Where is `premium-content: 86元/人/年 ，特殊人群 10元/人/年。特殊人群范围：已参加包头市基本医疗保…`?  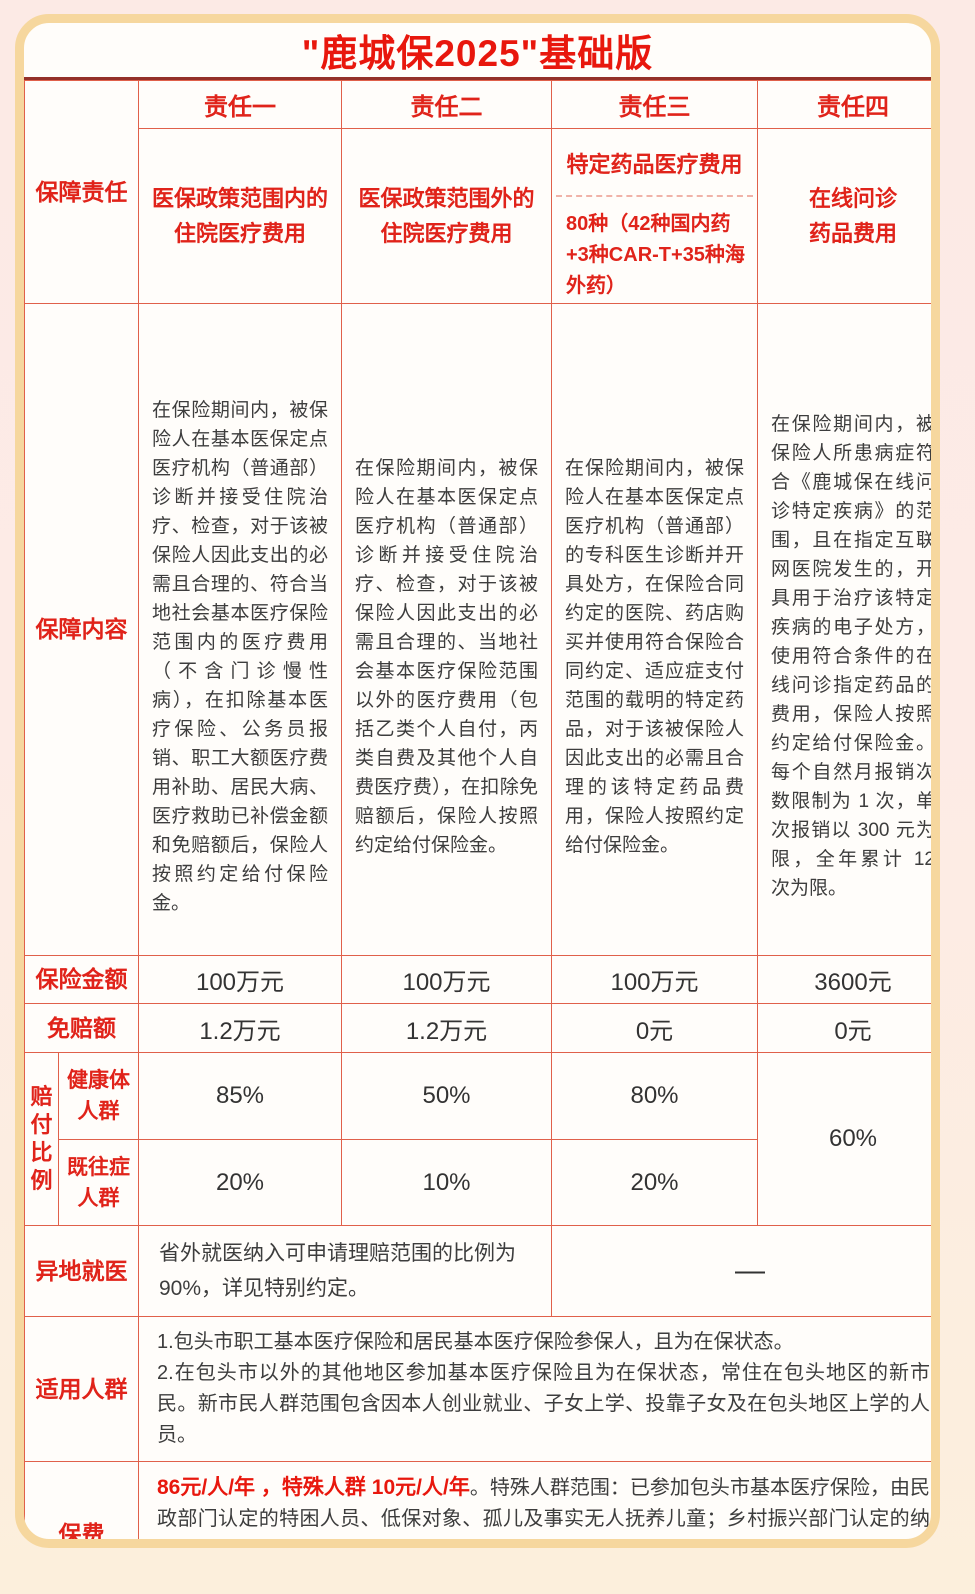
premium-content: 86元/人/年 ，特殊人群 10元/人/年。特殊人群范围：已参加包头市基本医疗保… is located at coordinates (534, 1500).